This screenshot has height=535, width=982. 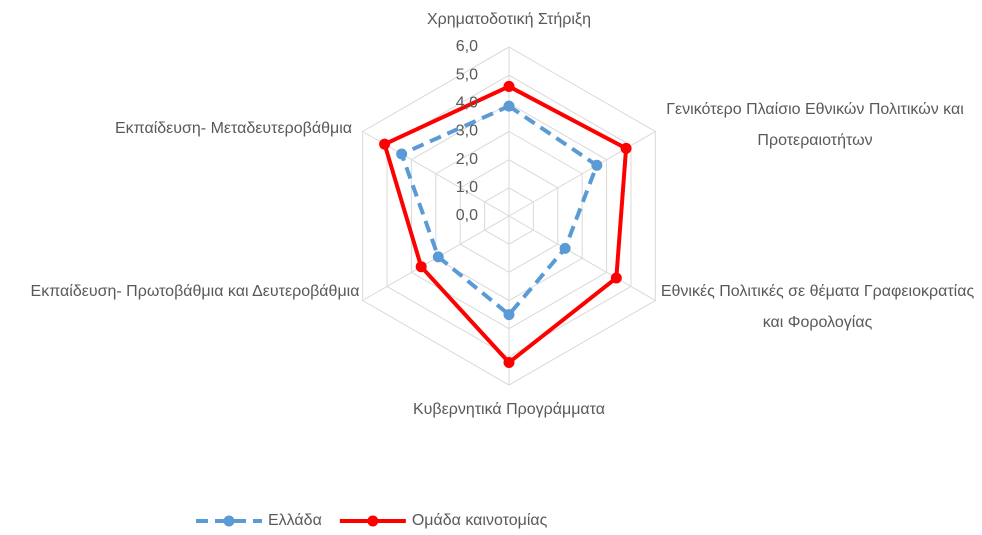 What do you see at coordinates (480, 520) in the screenshot?
I see `legend-label: Ομάδα καινοτομίας` at bounding box center [480, 520].